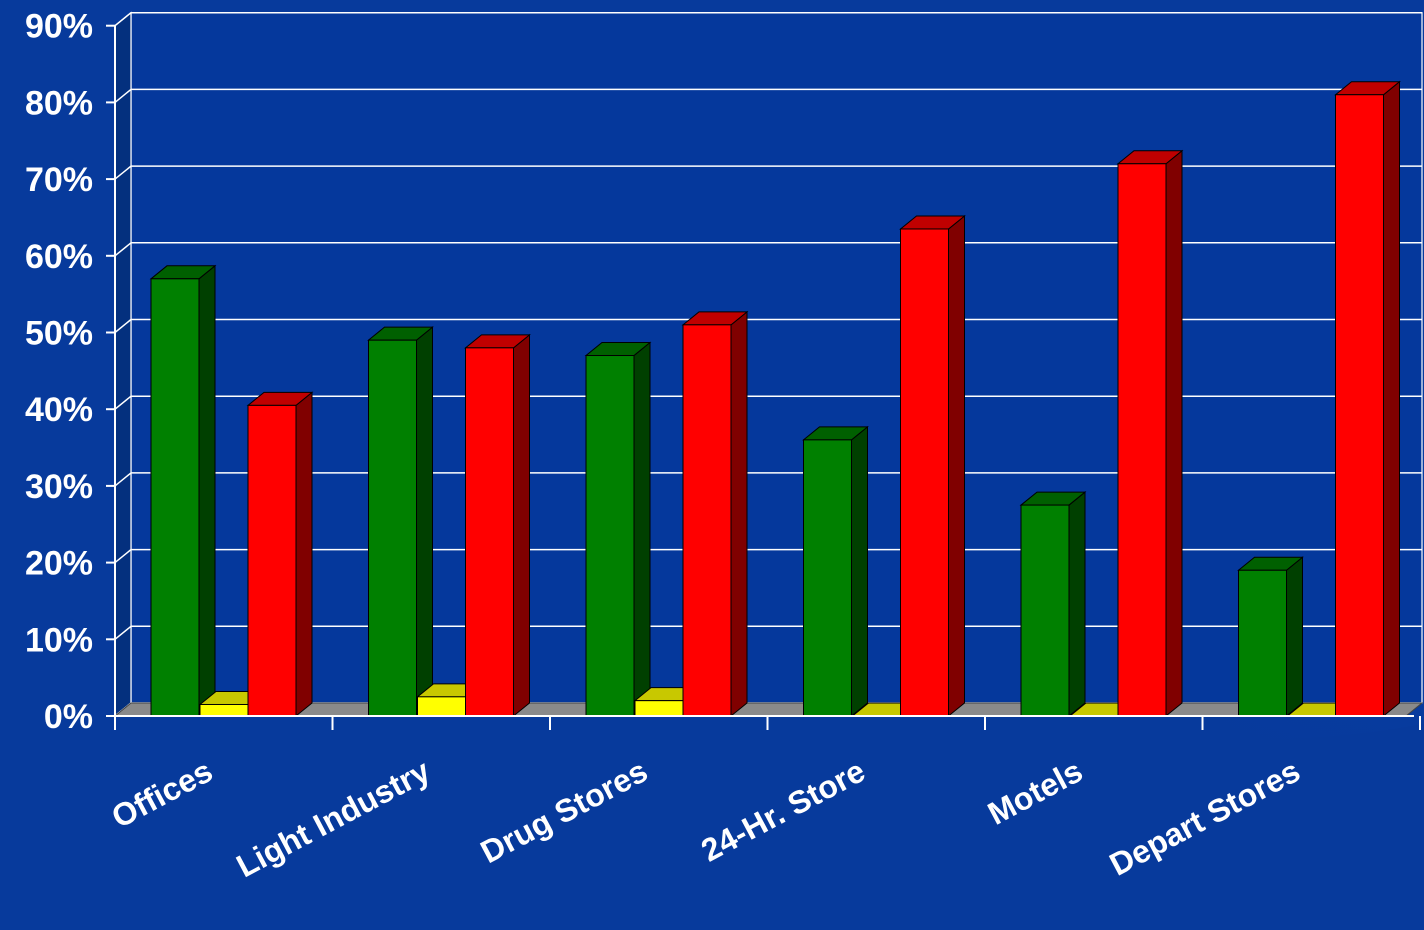 This screenshot has height=930, width=1424. Describe the element at coordinates (59, 410) in the screenshot. I see `y-tick-label-4: 40%` at that location.